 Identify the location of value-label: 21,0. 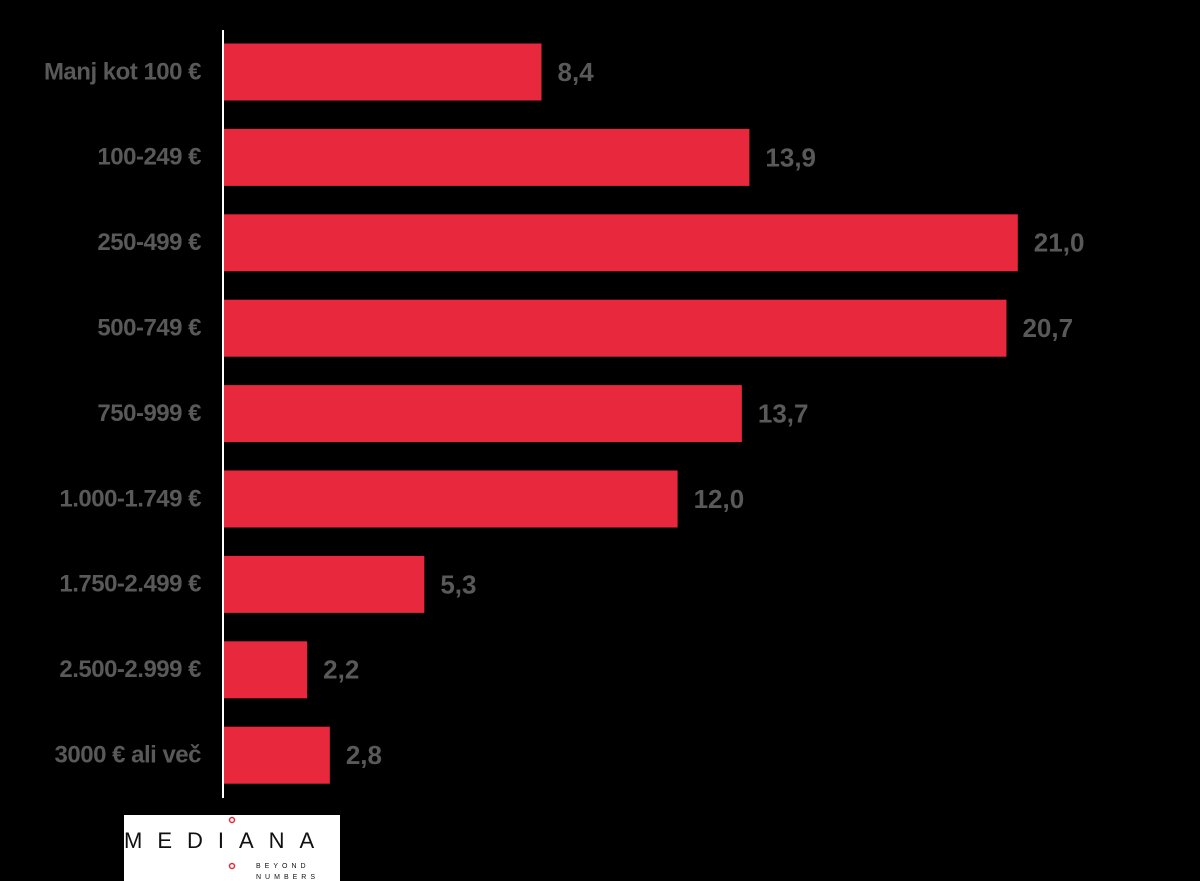
(1059, 243).